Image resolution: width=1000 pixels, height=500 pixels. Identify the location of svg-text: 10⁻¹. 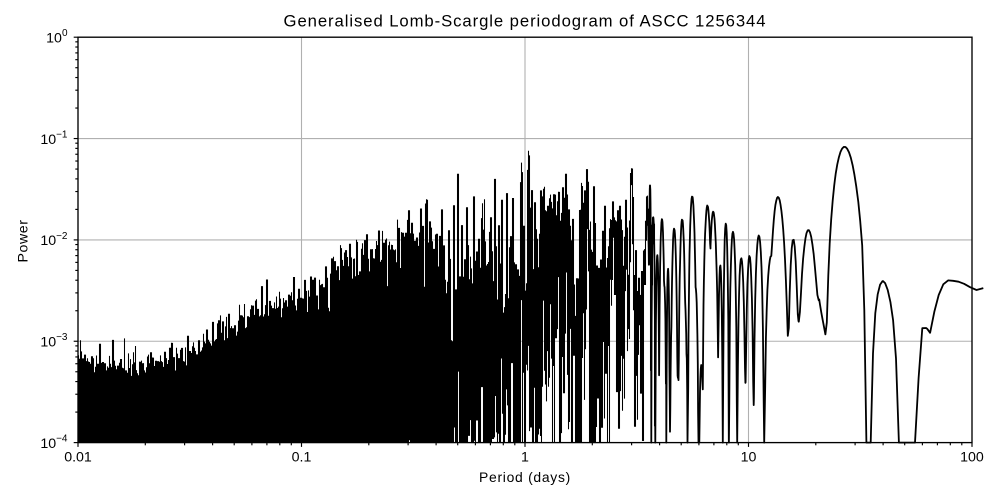
(54, 139).